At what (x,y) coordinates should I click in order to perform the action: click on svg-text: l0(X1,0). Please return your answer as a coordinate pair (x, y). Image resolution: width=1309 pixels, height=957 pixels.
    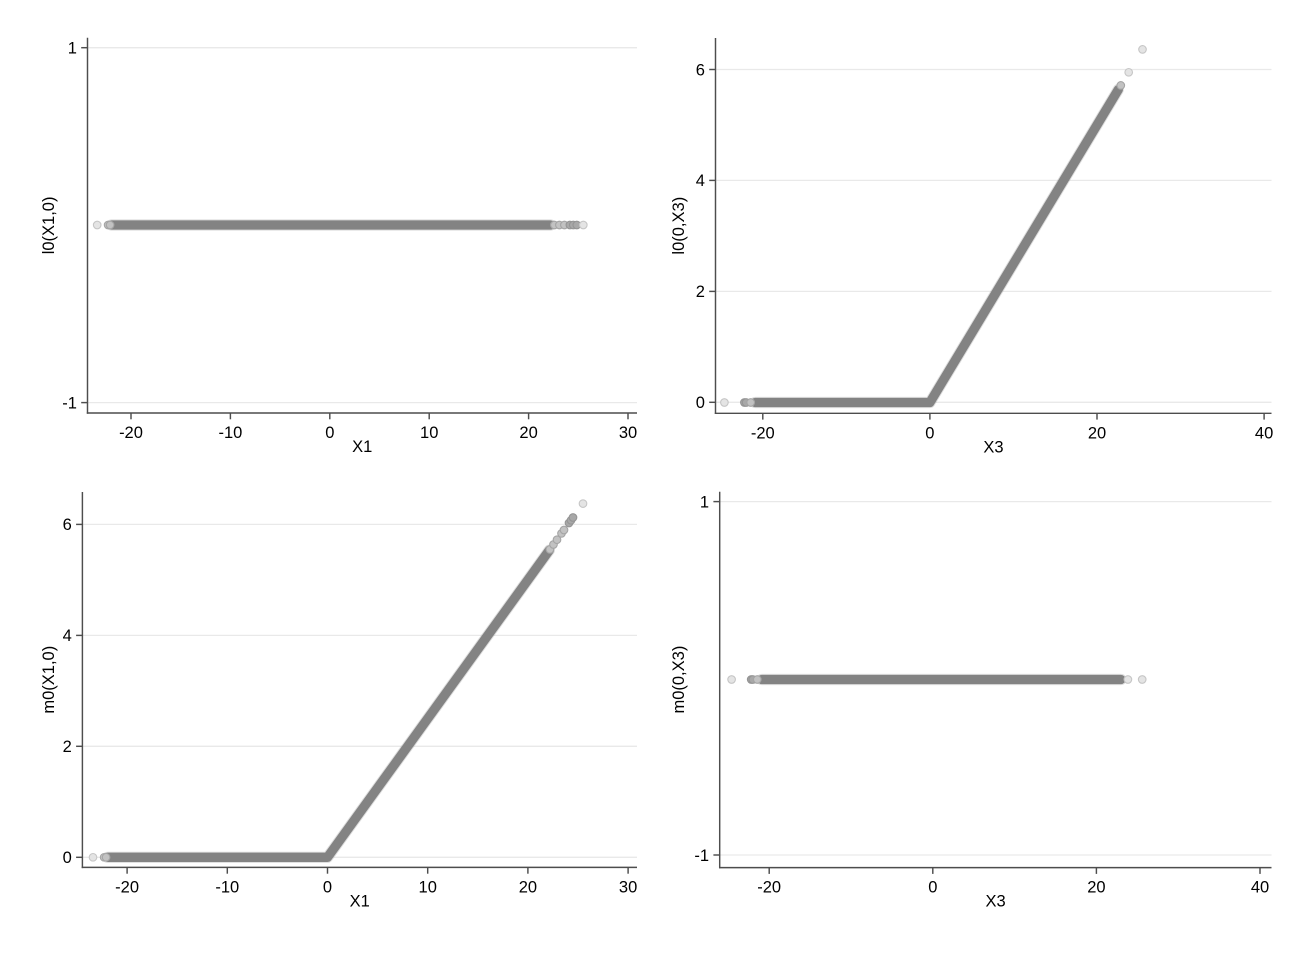
    Looking at the image, I should click on (49, 226).